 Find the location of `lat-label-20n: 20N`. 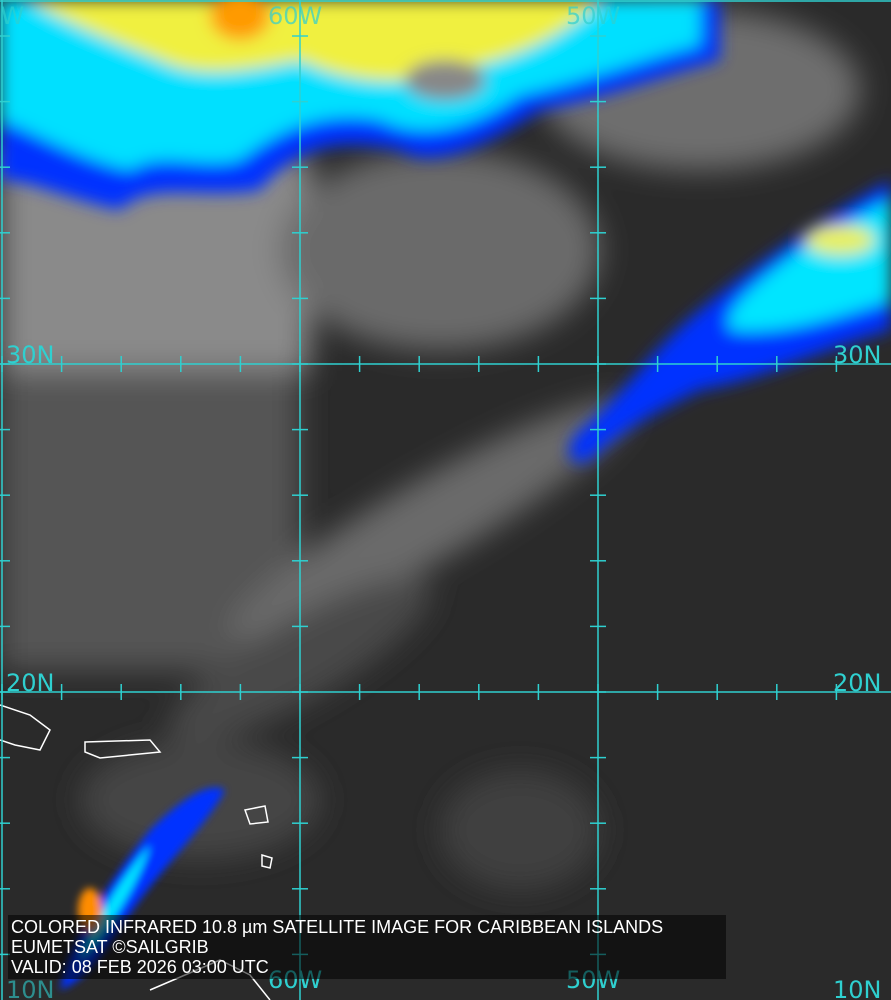

lat-label-20n: 20N is located at coordinates (30, 683).